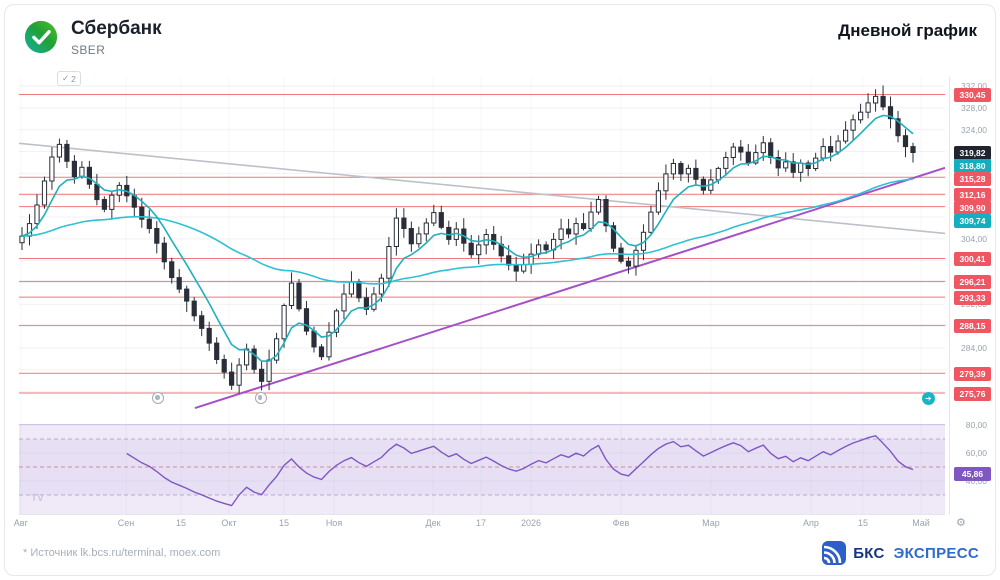  What do you see at coordinates (116, 28) in the screenshot?
I see `page-title: Сбербанк` at bounding box center [116, 28].